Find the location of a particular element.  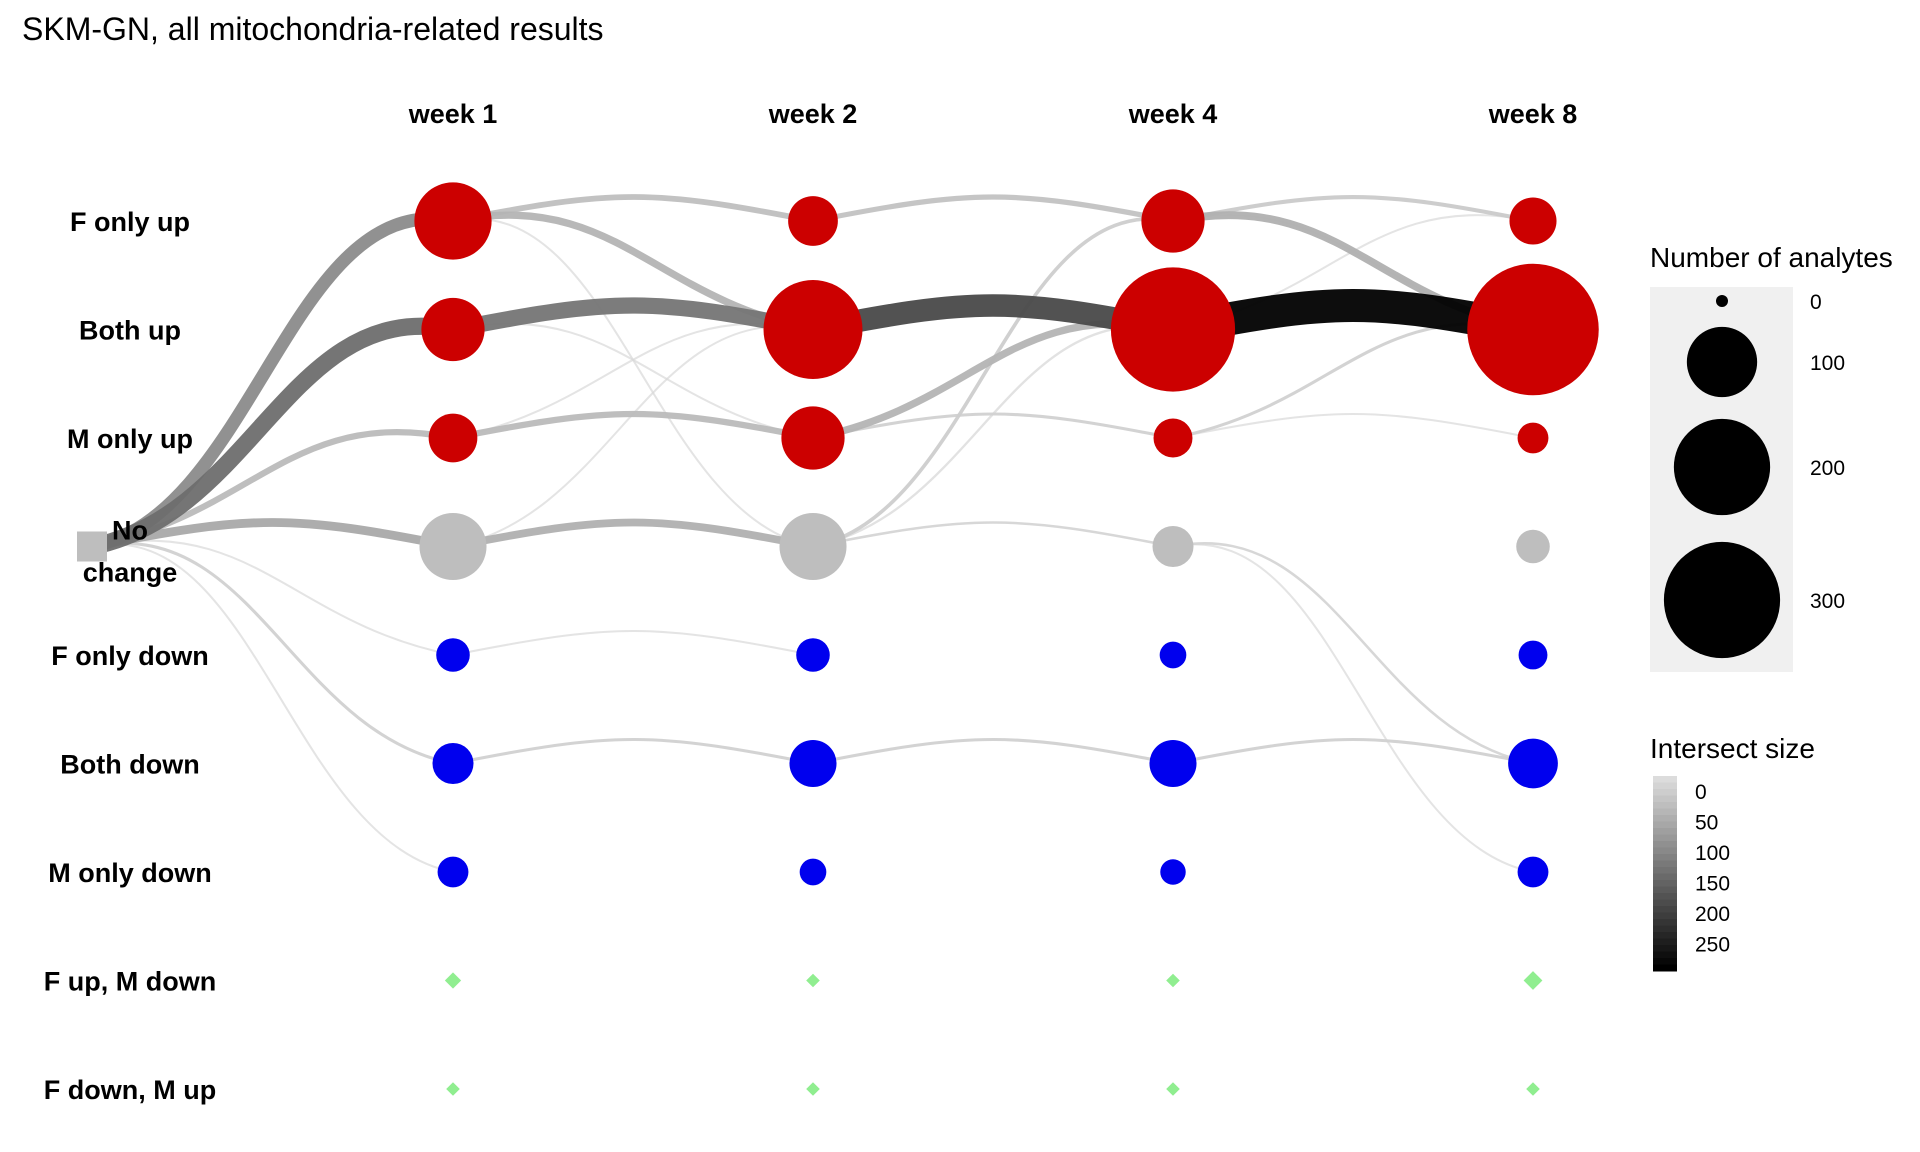

node-c2-r5 is located at coordinates (1173, 763).